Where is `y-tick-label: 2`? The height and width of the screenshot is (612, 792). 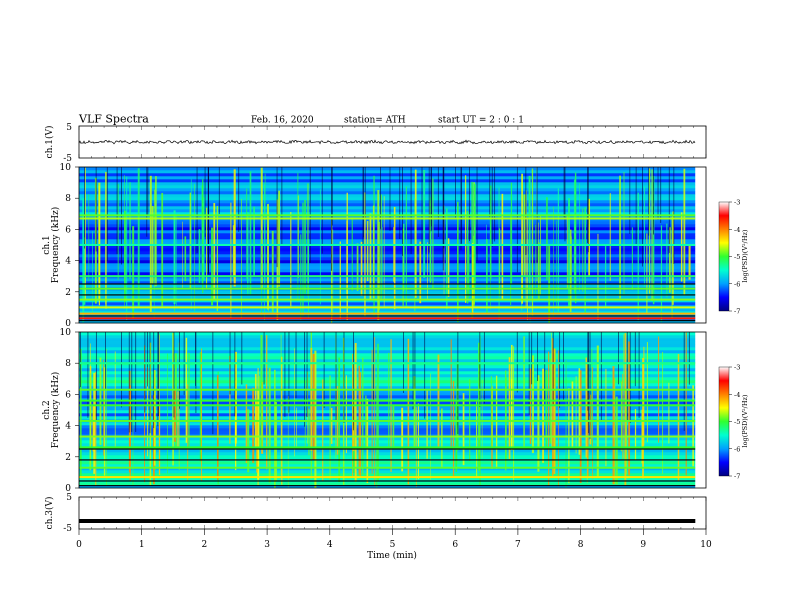 y-tick-label: 2 is located at coordinates (68, 458).